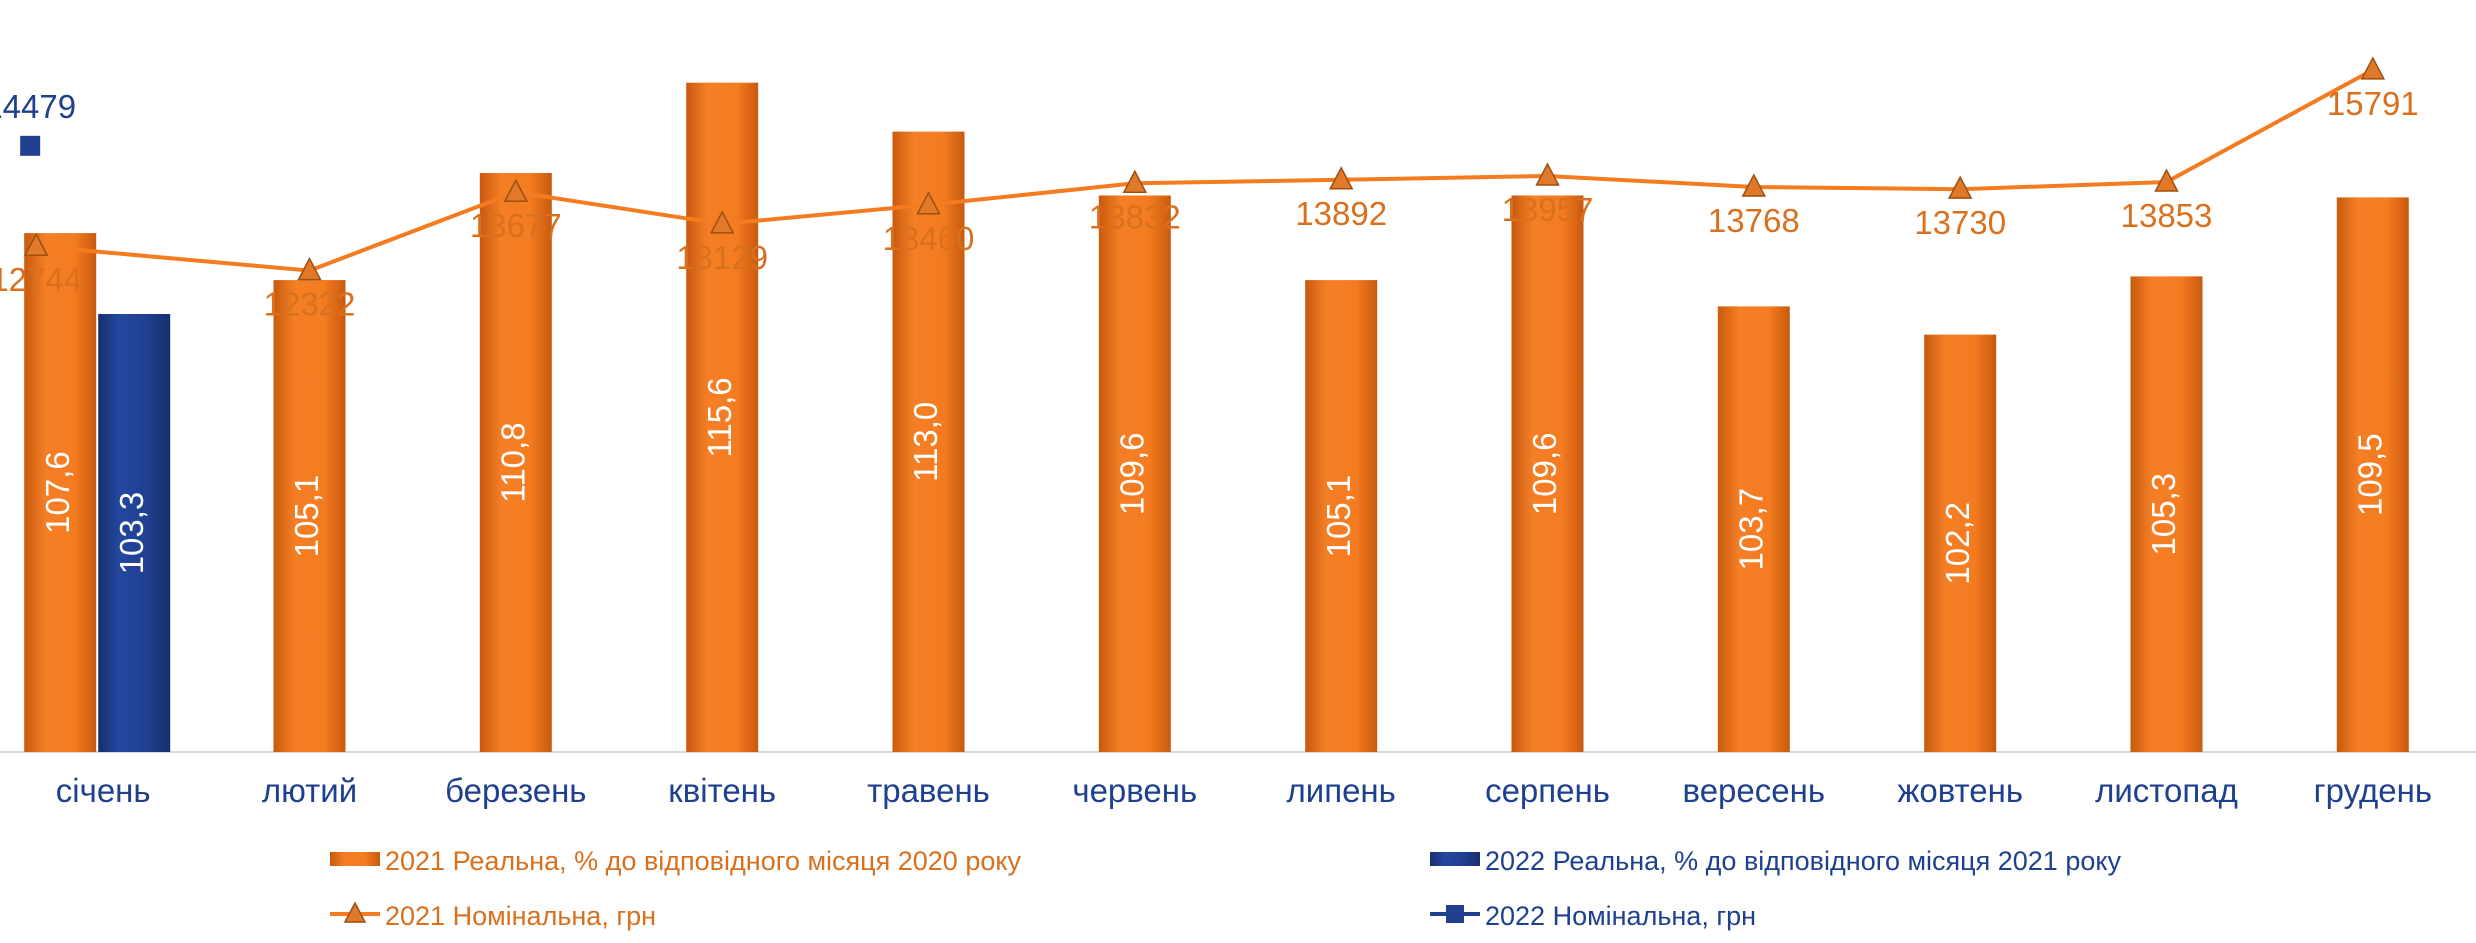  I want to click on x-tick-label: квітень, so click(722, 790).